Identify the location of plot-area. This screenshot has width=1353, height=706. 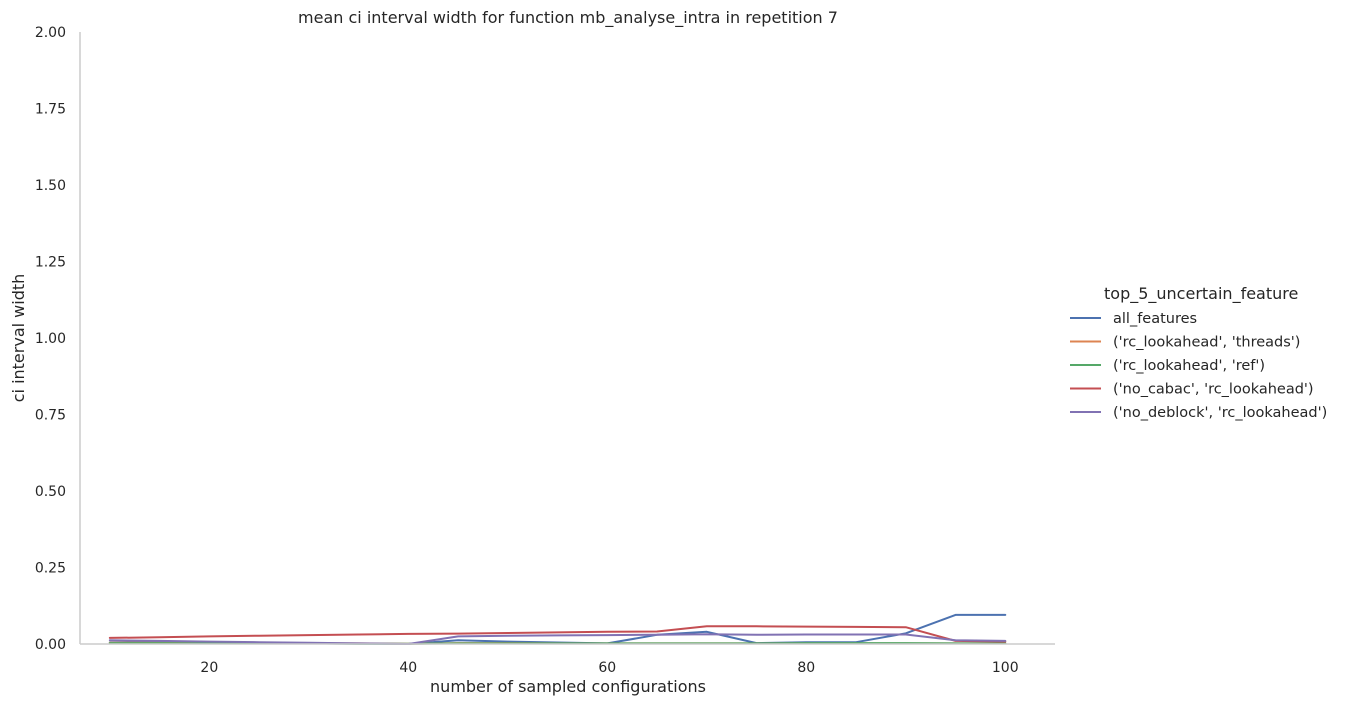
(557, 629).